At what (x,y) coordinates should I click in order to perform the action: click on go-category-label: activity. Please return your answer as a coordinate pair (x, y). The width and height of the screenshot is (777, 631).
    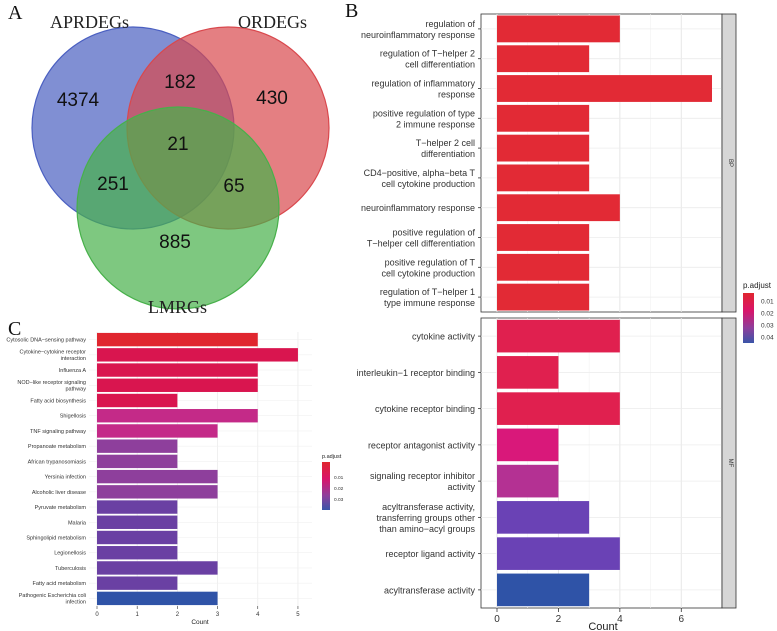
    Looking at the image, I should click on (461, 487).